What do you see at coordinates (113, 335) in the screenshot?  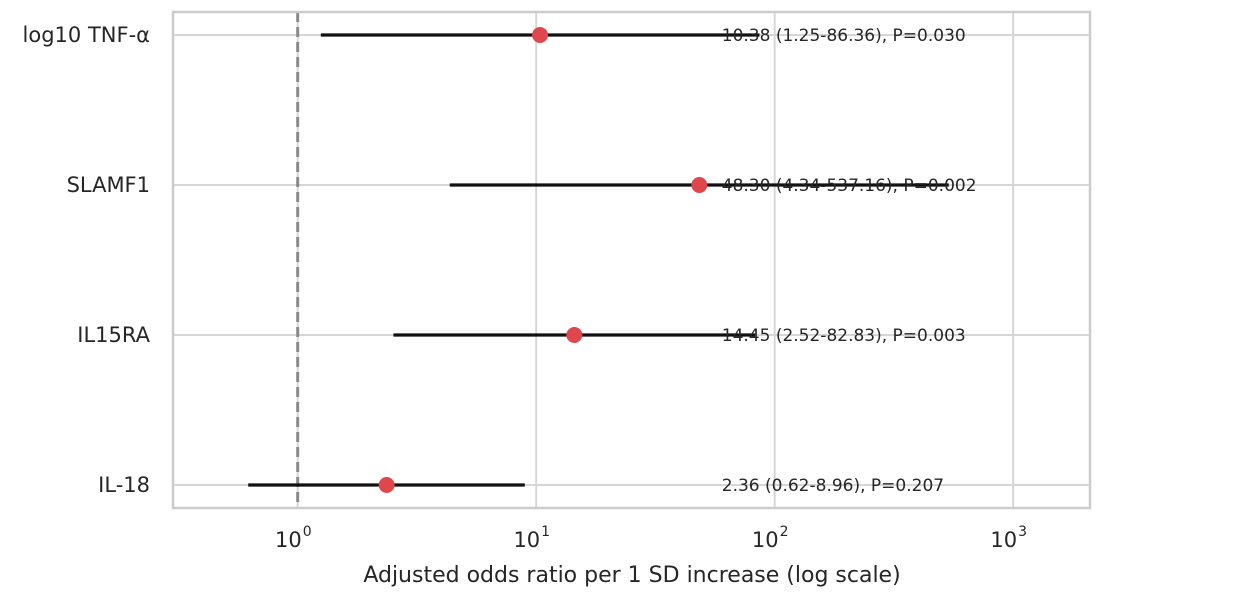 I see `category-label: IL15RA` at bounding box center [113, 335].